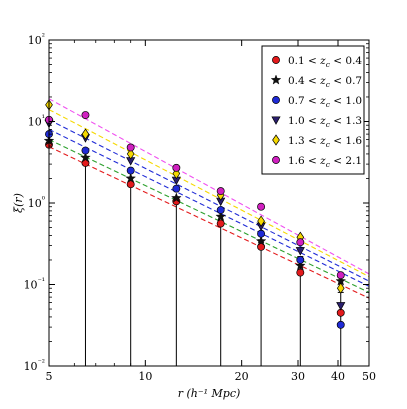  I want to click on x-tick-label-1: 10, so click(145, 376).